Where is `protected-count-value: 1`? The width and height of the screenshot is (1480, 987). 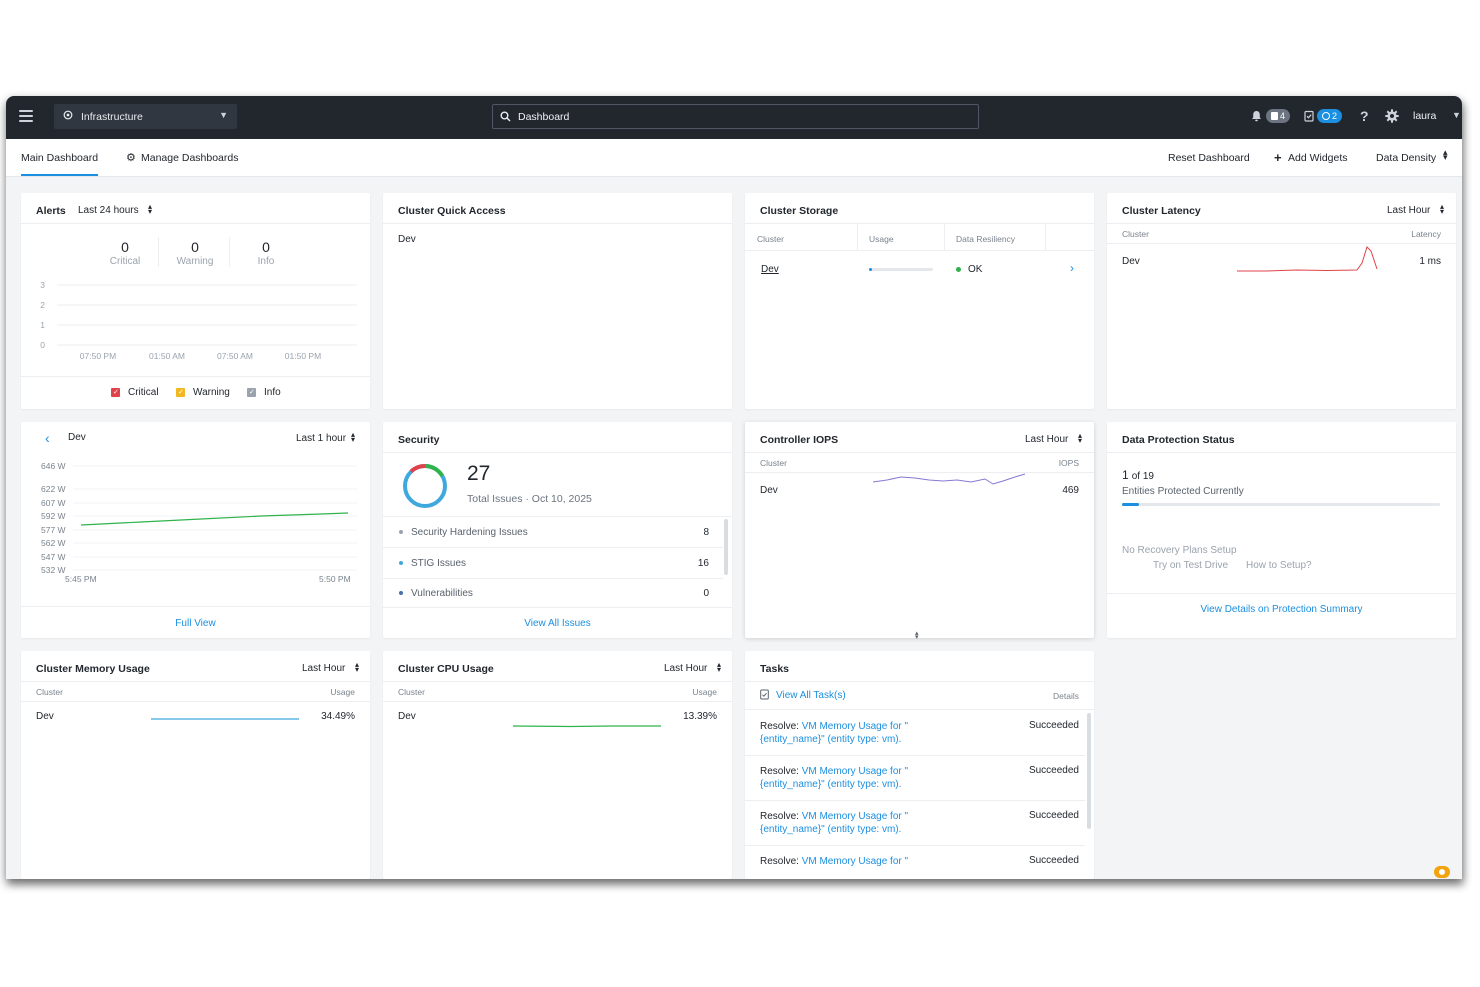
protected-count-value: 1 is located at coordinates (1125, 475).